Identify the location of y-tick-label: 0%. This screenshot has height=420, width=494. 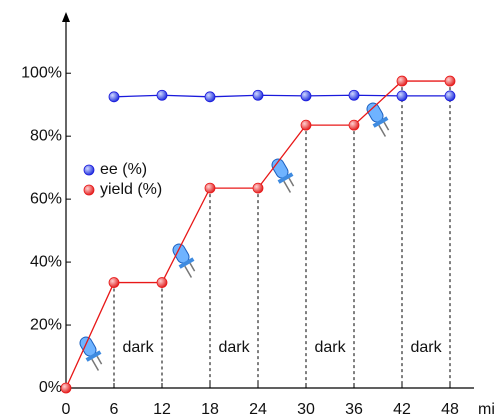
(50, 387).